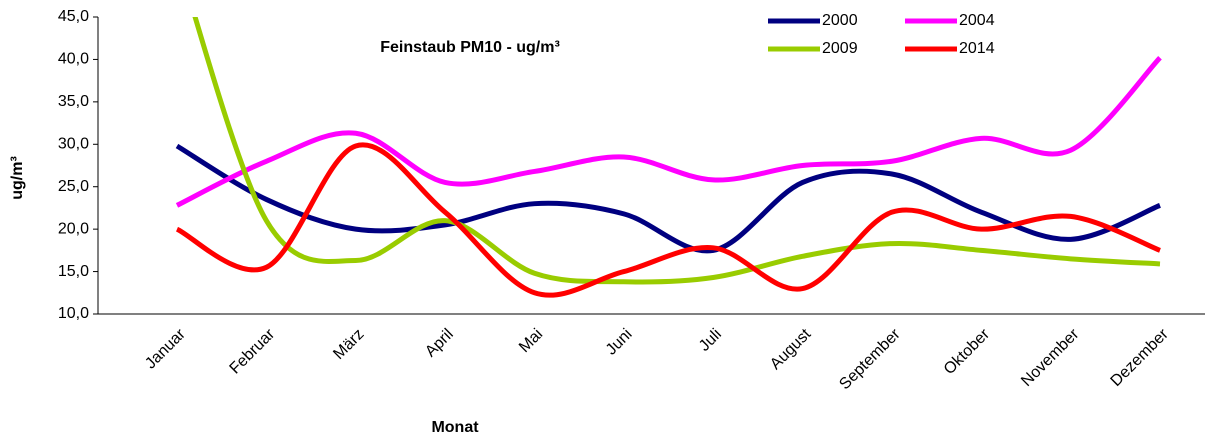 Image resolution: width=1208 pixels, height=441 pixels. I want to click on x-axis-title: Monat, so click(455, 427).